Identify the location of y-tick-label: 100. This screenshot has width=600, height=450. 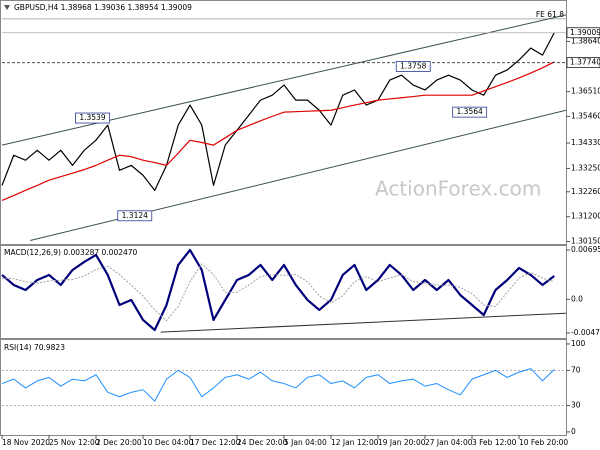
(578, 343).